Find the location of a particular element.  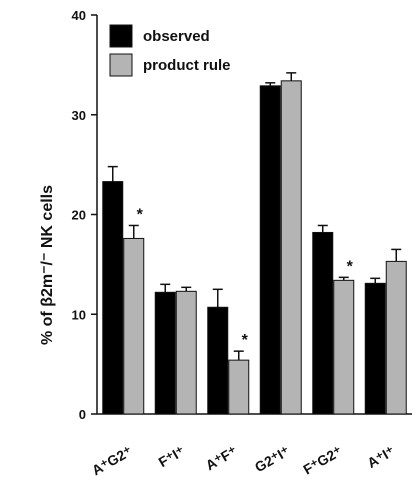

category-label: A⁺G2⁺ is located at coordinates (112, 461).